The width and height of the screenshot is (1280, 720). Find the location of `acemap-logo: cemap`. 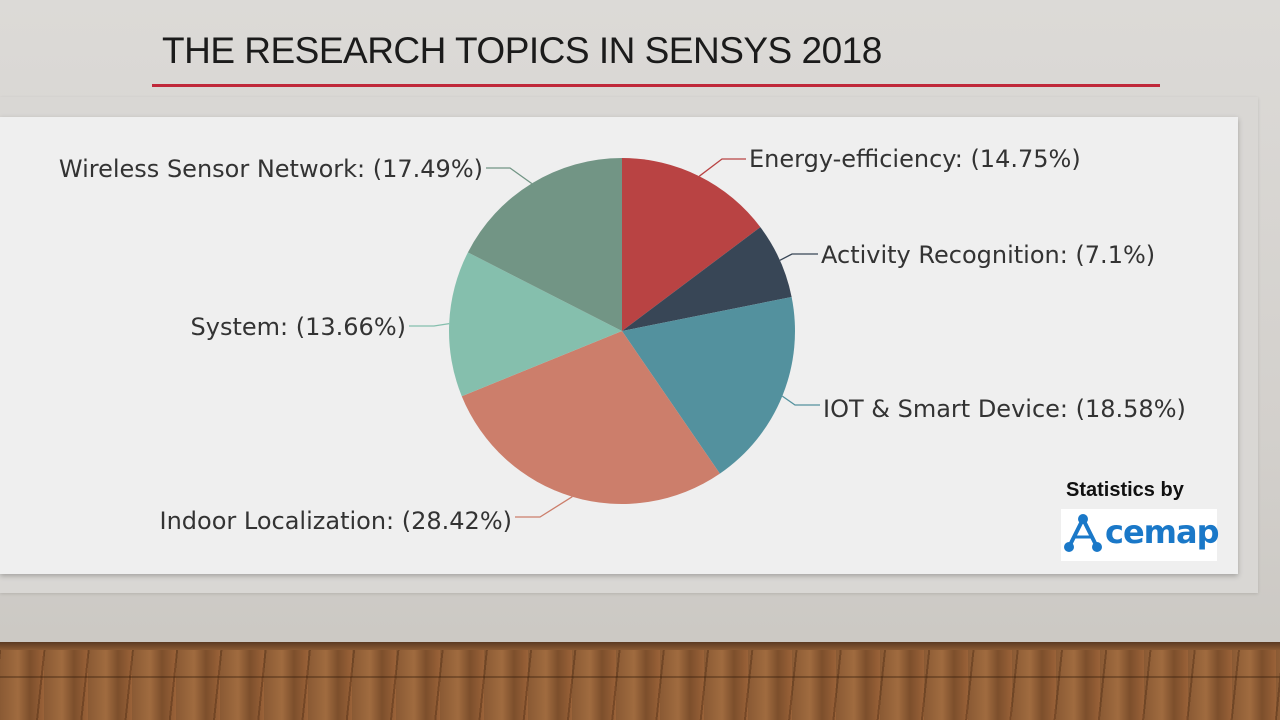

acemap-logo: cemap is located at coordinates (1140, 535).